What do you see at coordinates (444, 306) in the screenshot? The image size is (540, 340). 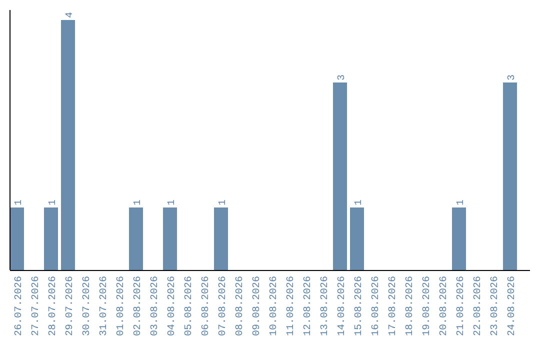 I see `x-tick-label: 20.08.2026` at bounding box center [444, 306].